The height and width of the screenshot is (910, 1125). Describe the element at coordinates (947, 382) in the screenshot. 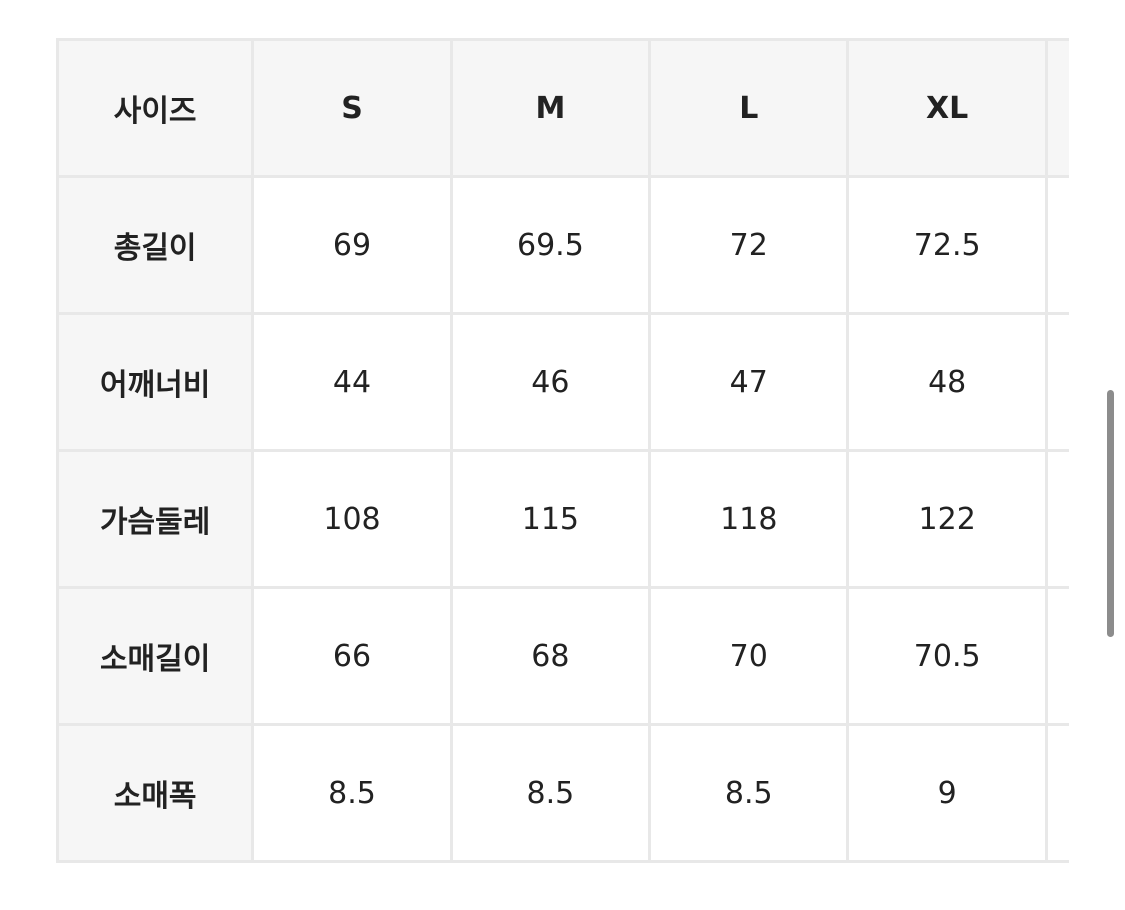

I see `table-cell: 48` at that location.